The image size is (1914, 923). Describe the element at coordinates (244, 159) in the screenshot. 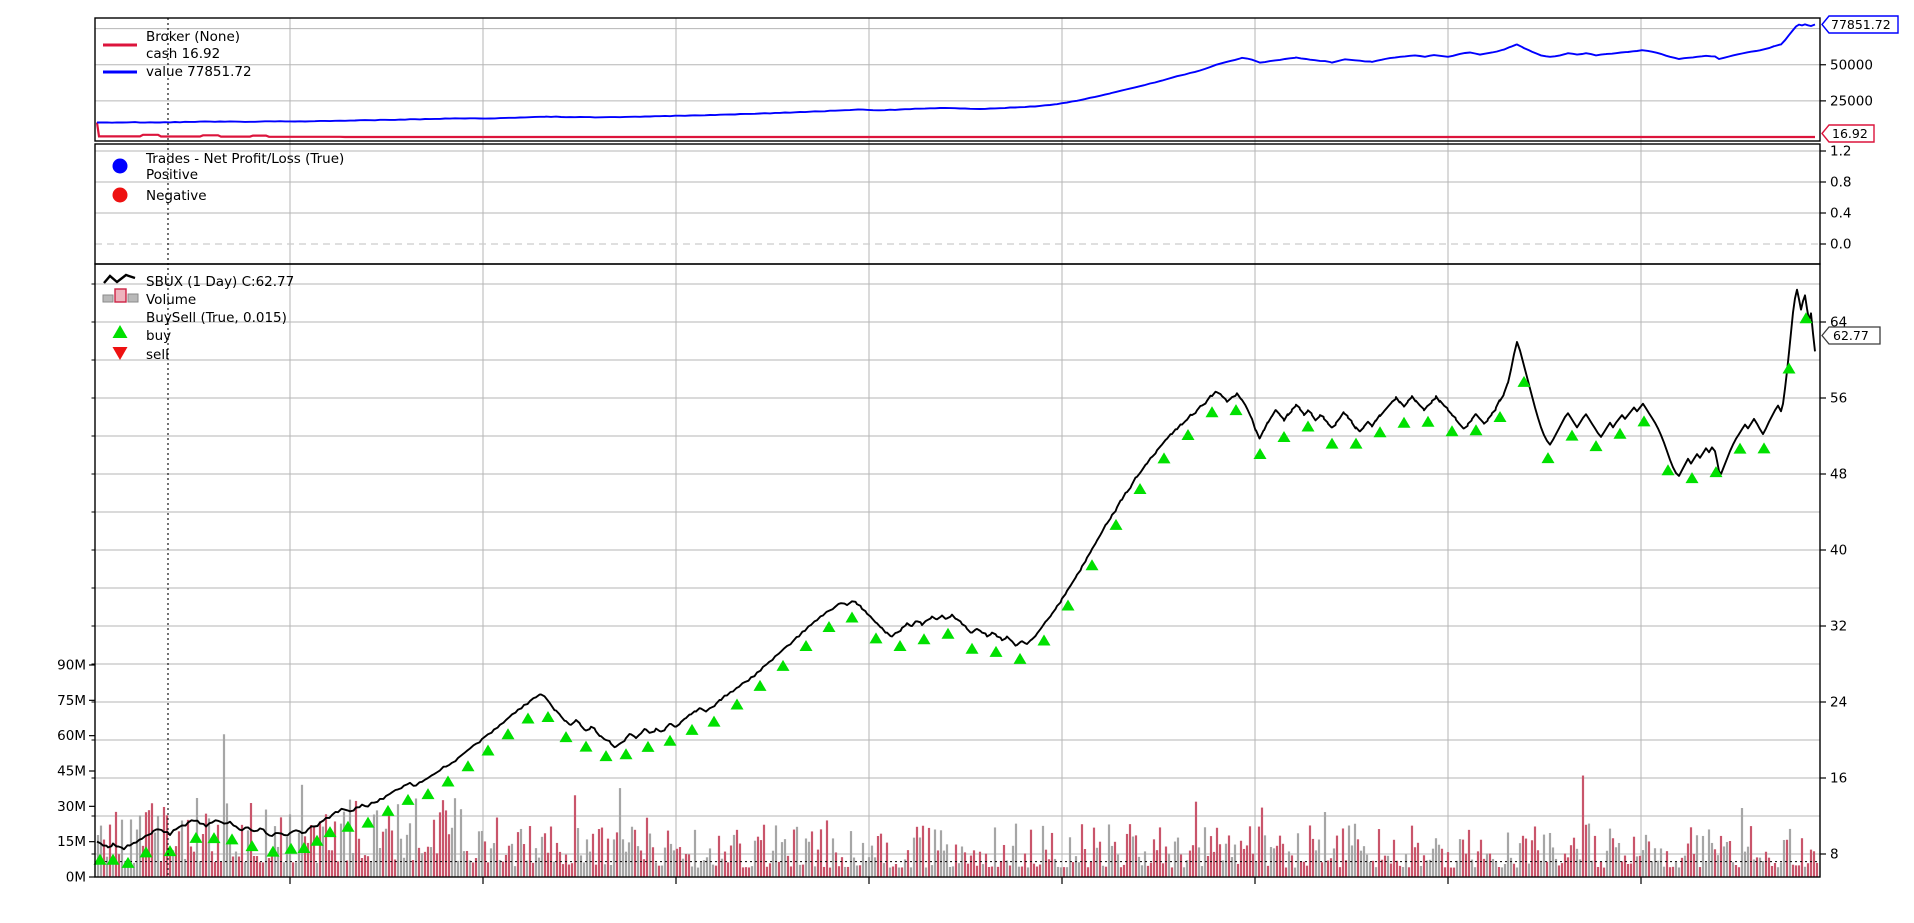

I see `trades-legend-title: Trades - Net Profit/Loss (True)` at that location.